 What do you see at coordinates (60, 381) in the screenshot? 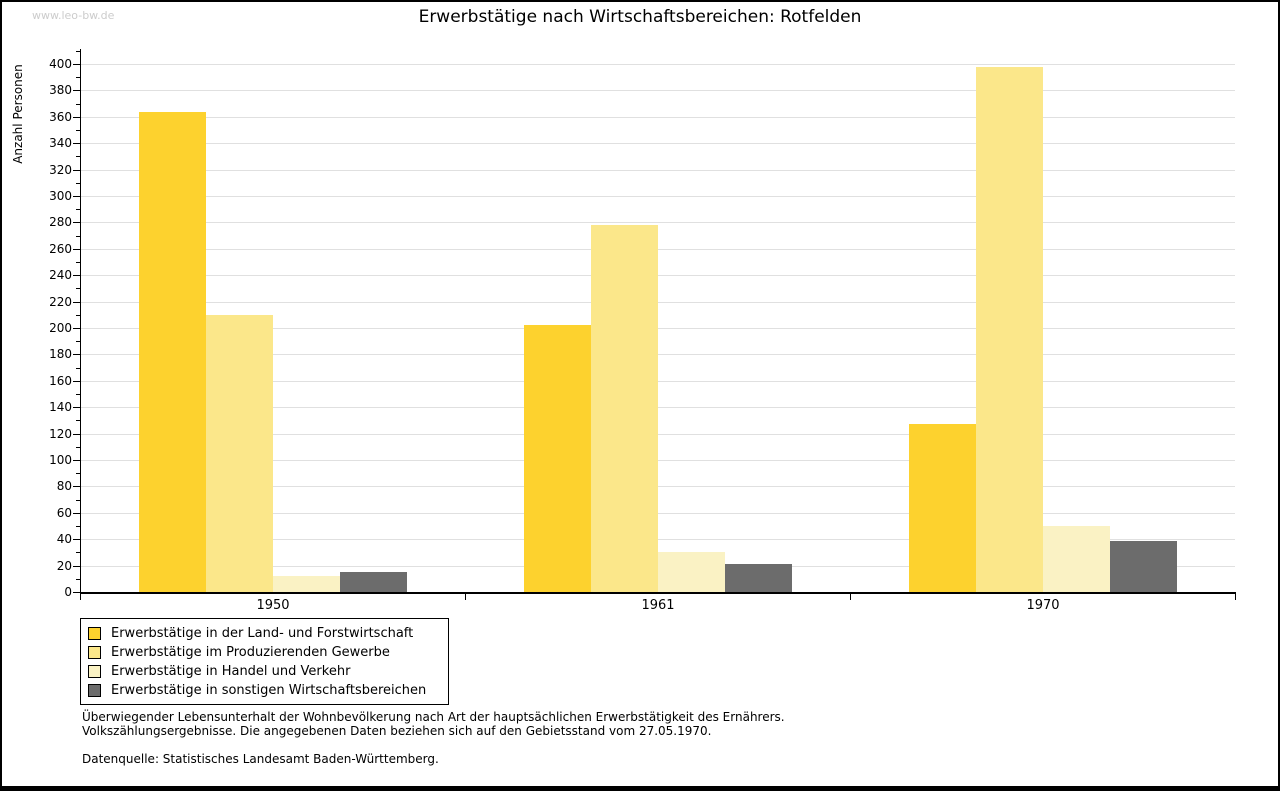
I see `y-tick-label: 160` at bounding box center [60, 381].